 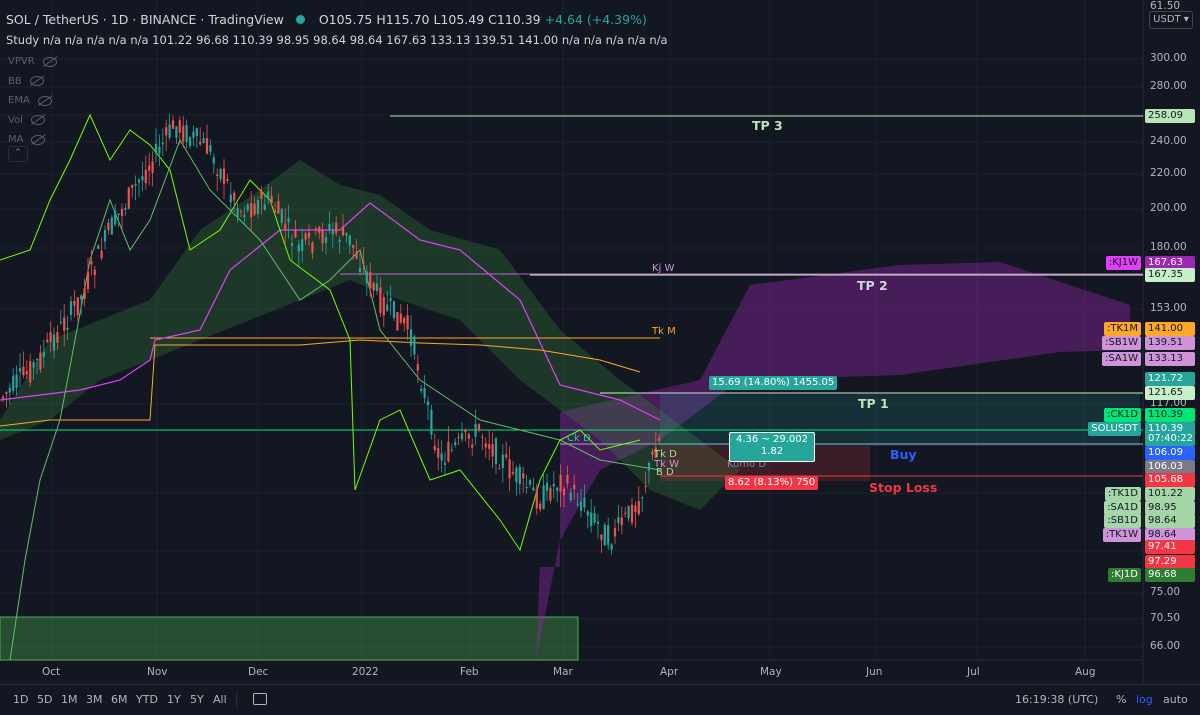 I want to click on timeframe-1m-button: 1M, so click(x=69, y=699).